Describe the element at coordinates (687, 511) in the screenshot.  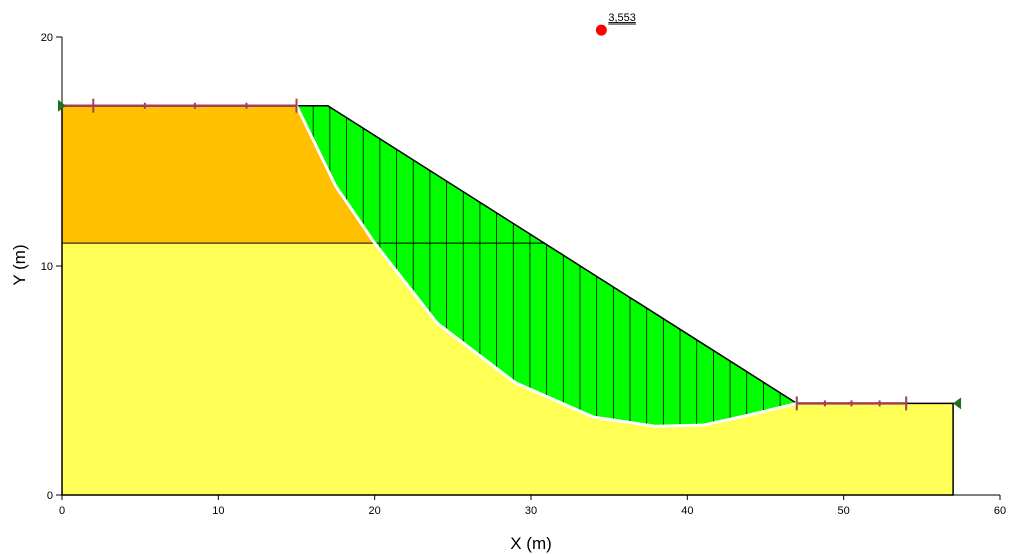
I see `x-tick-label: 40` at that location.